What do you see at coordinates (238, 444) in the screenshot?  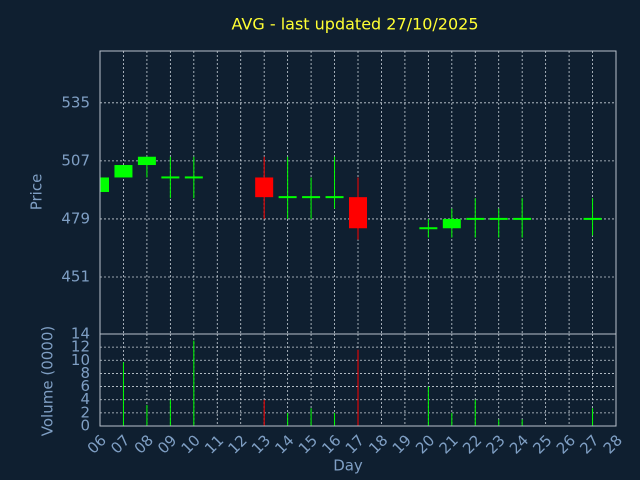 I see `x-tick-label: 12` at bounding box center [238, 444].